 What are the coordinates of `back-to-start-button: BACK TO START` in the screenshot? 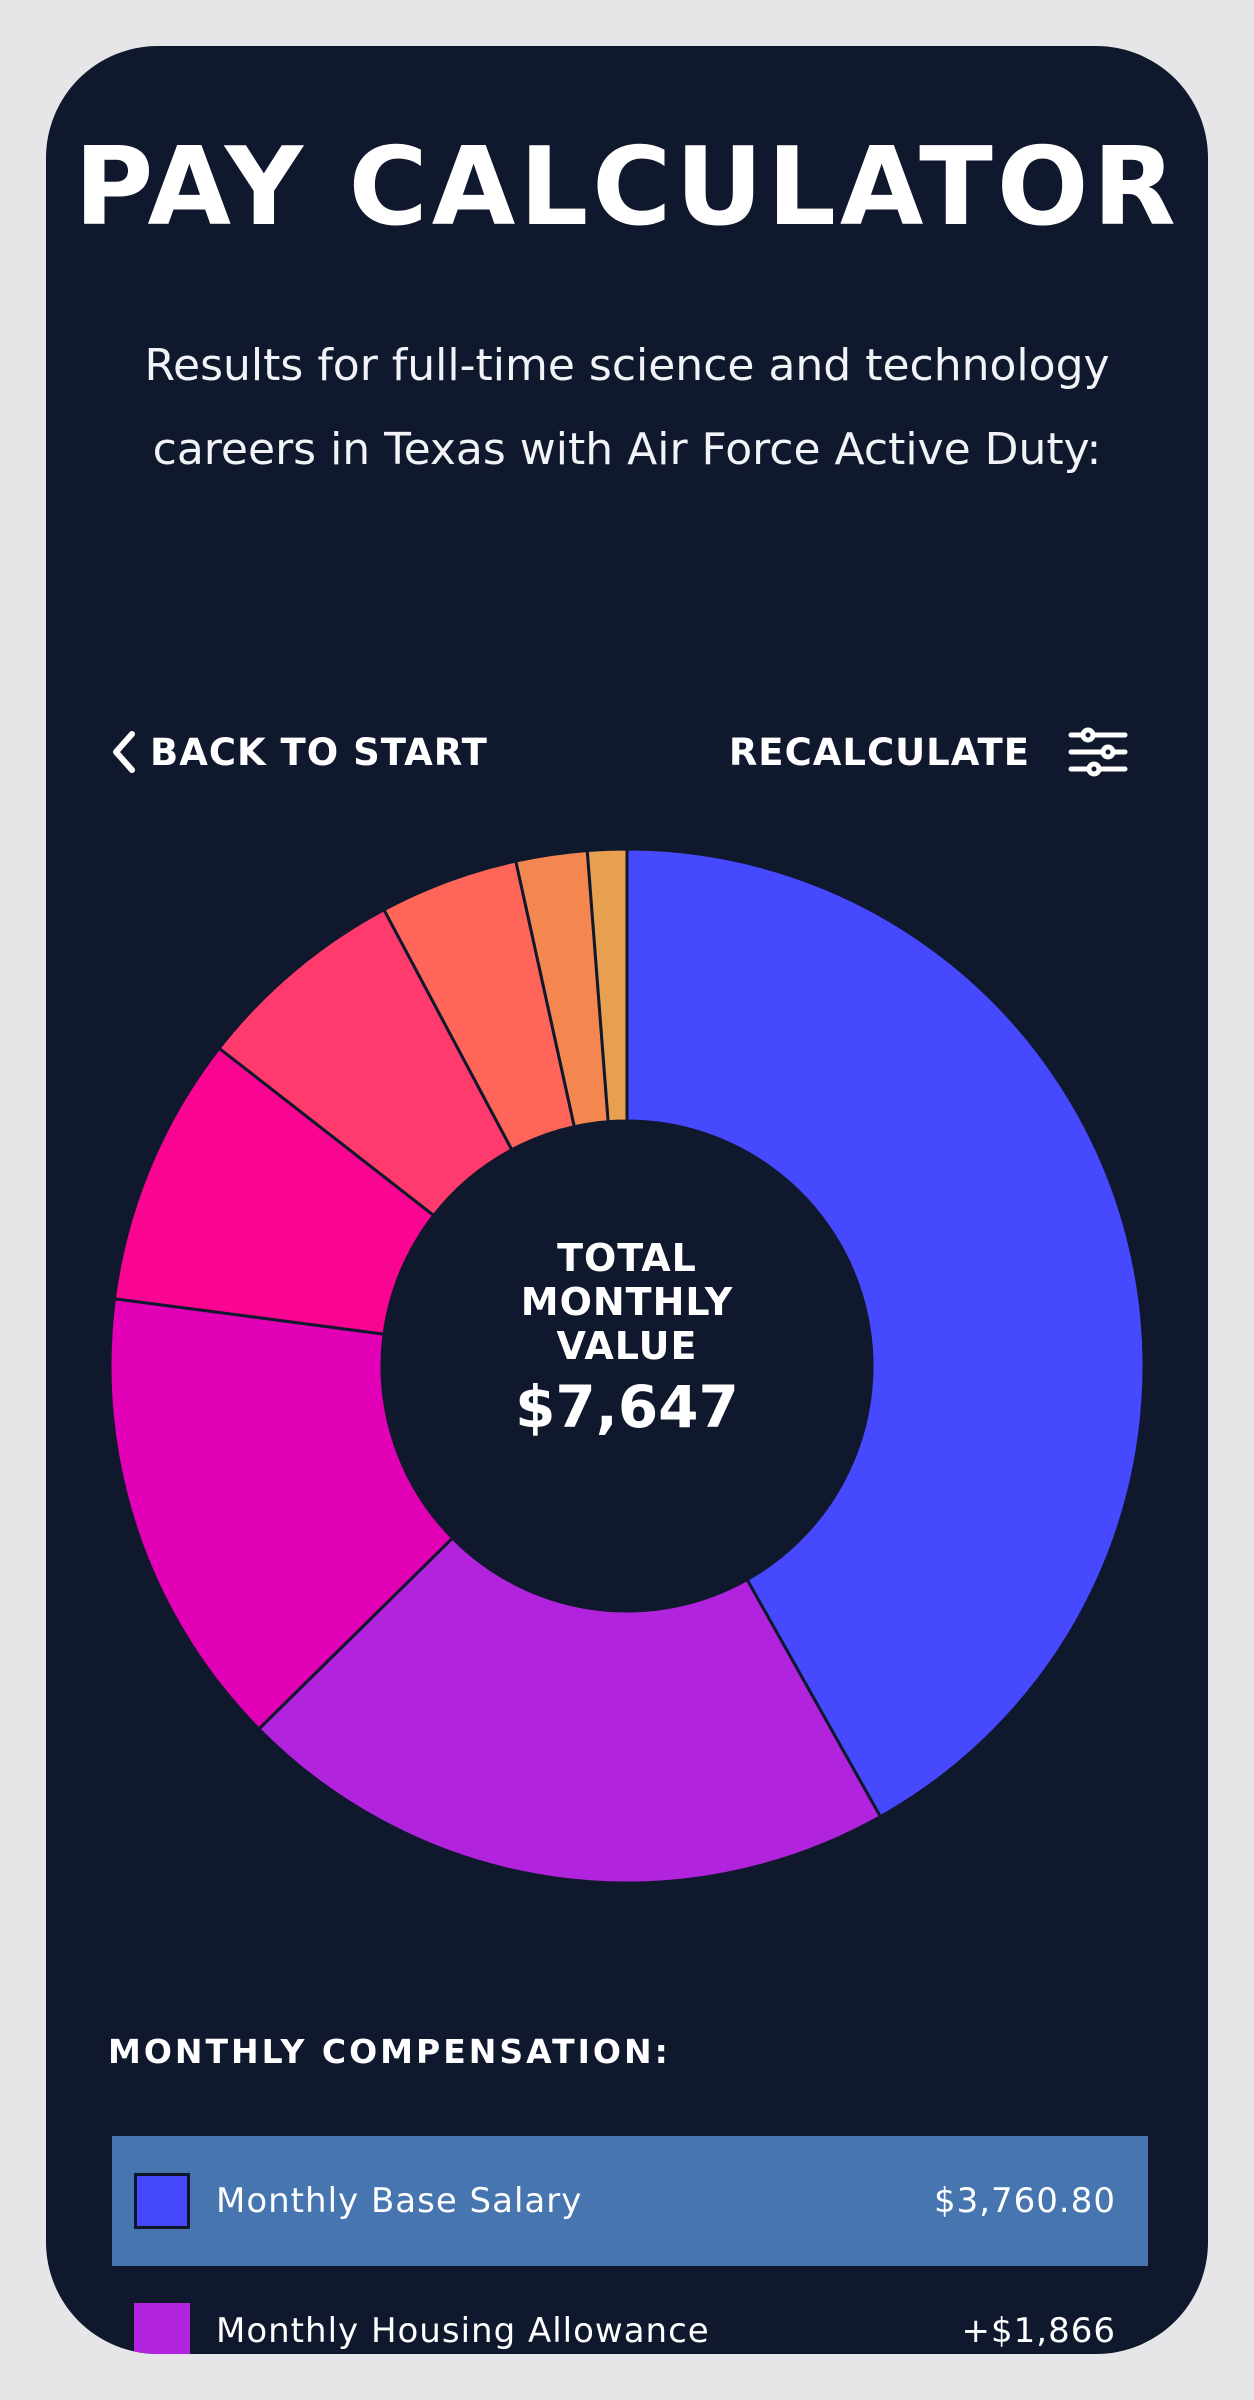 It's located at (298, 752).